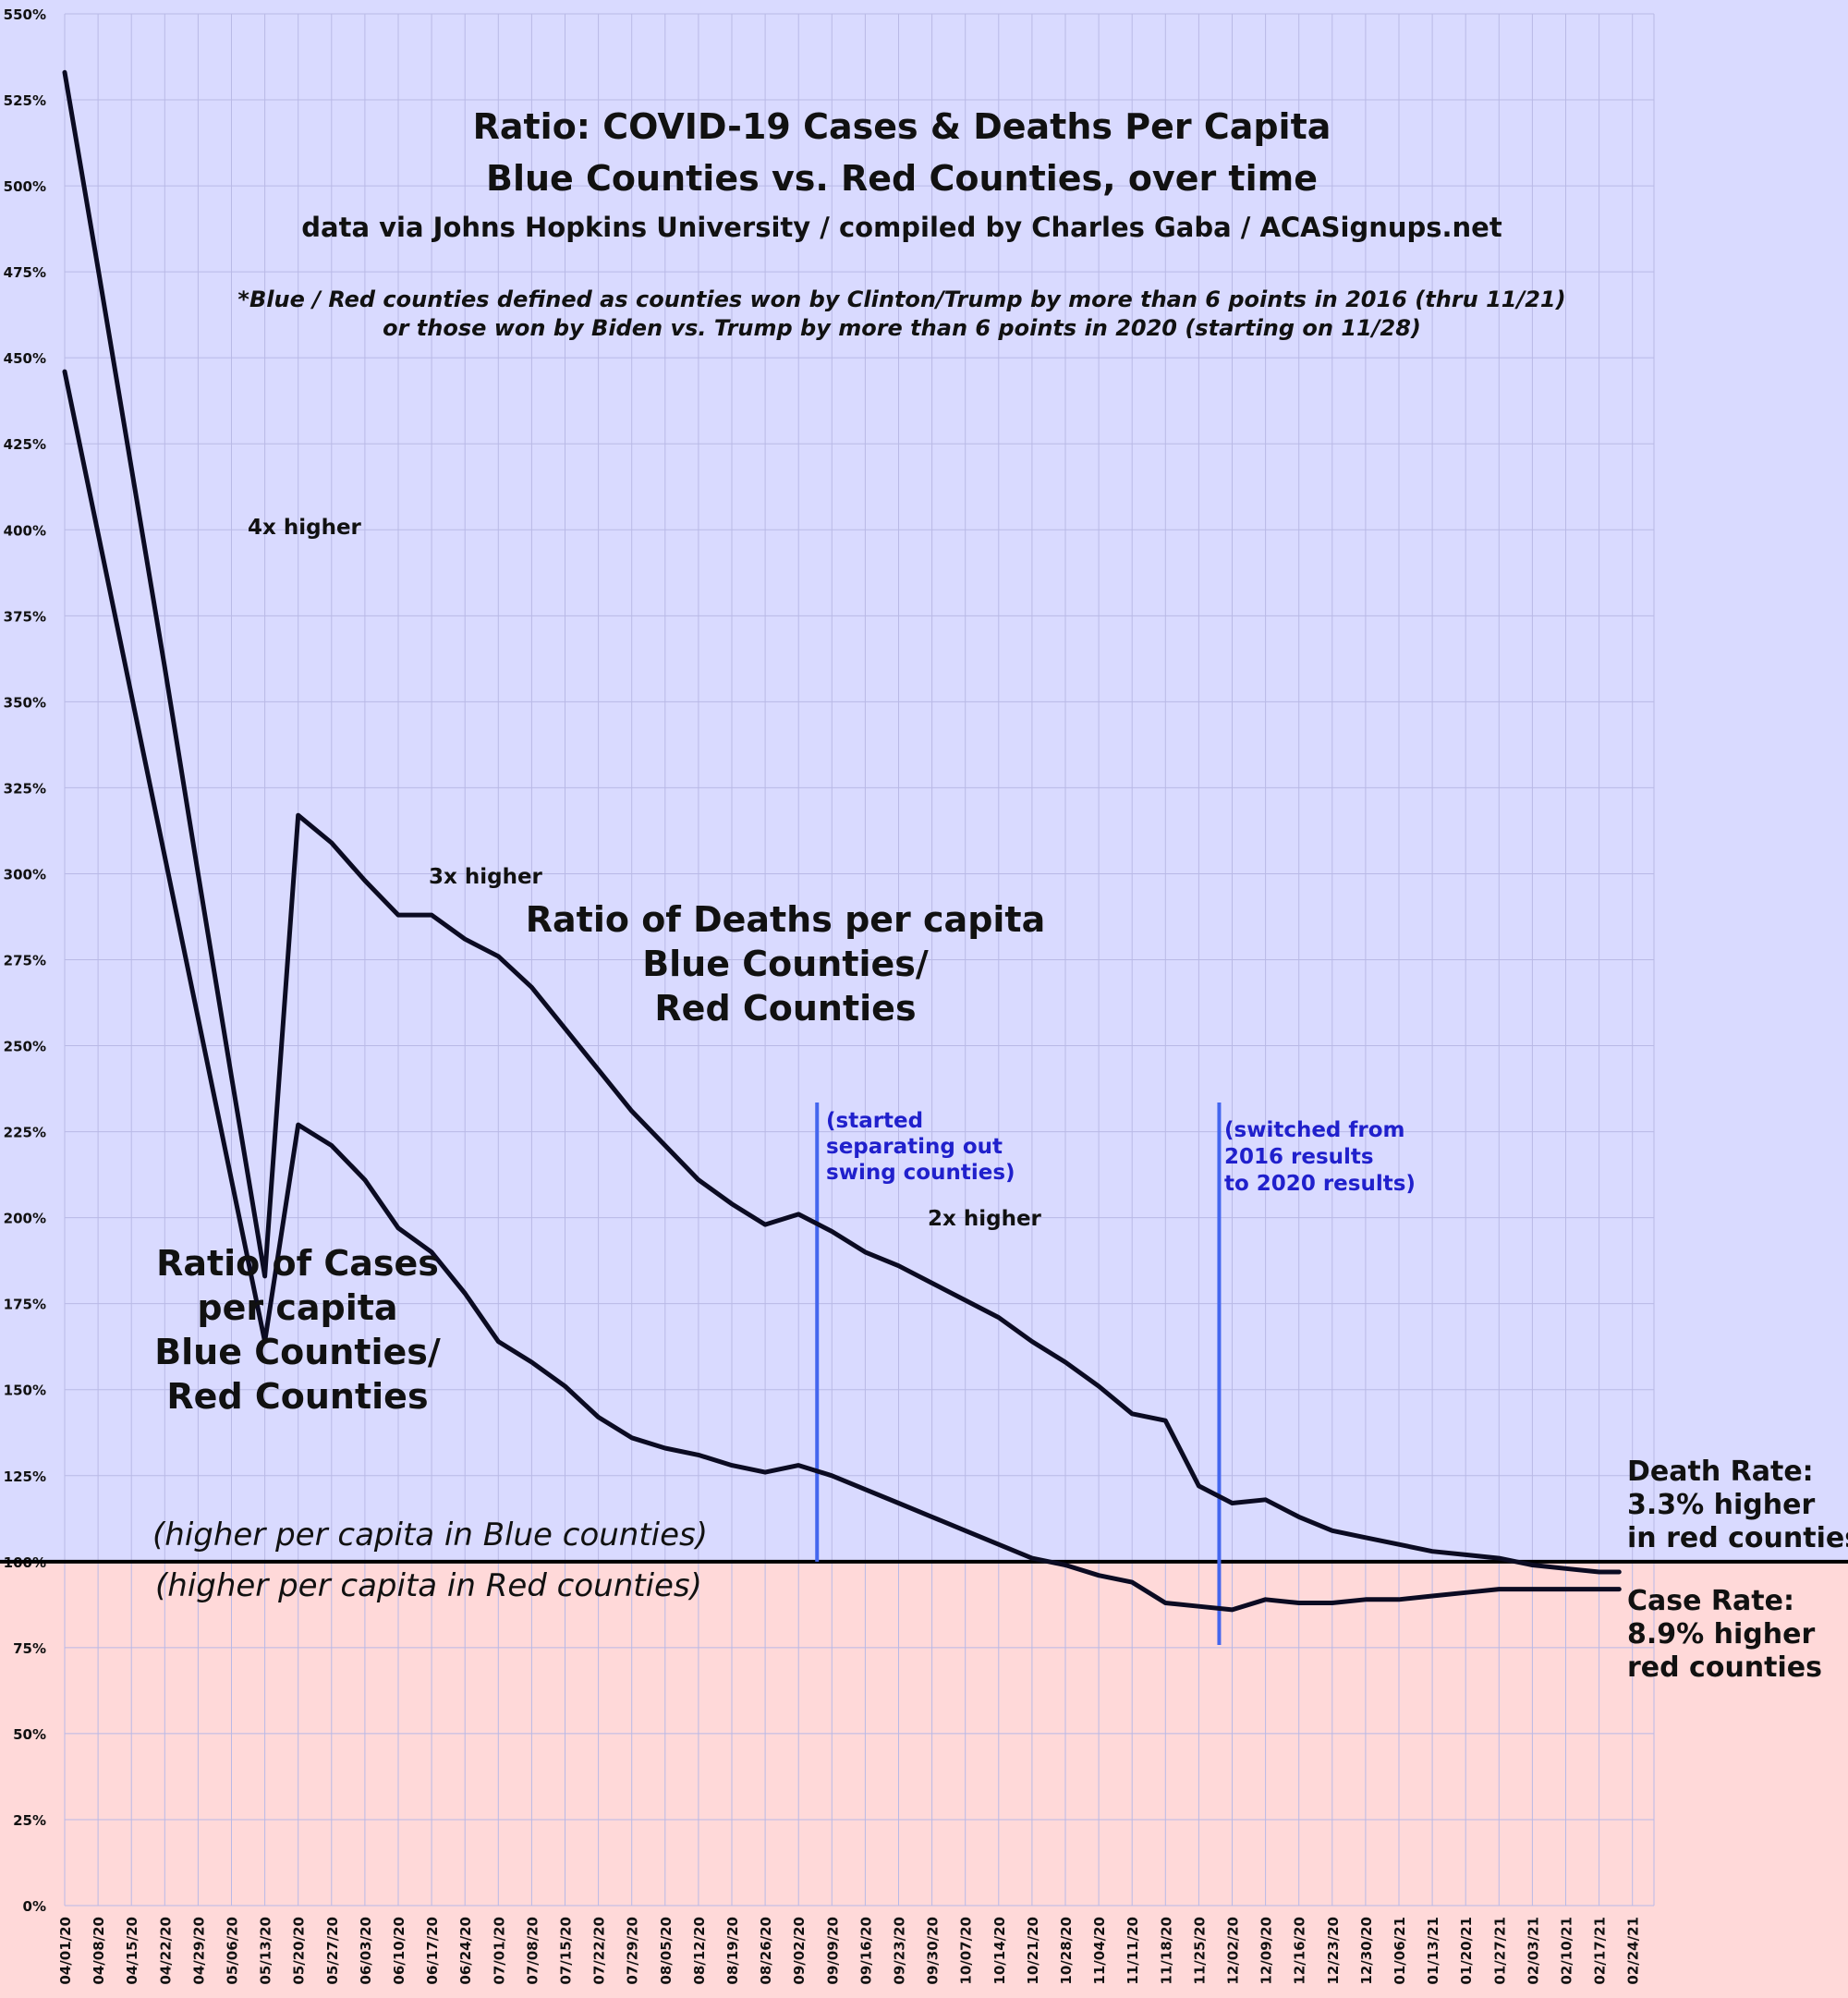  Describe the element at coordinates (732, 1951) in the screenshot. I see `x-tick-label: 08/19/20` at that location.